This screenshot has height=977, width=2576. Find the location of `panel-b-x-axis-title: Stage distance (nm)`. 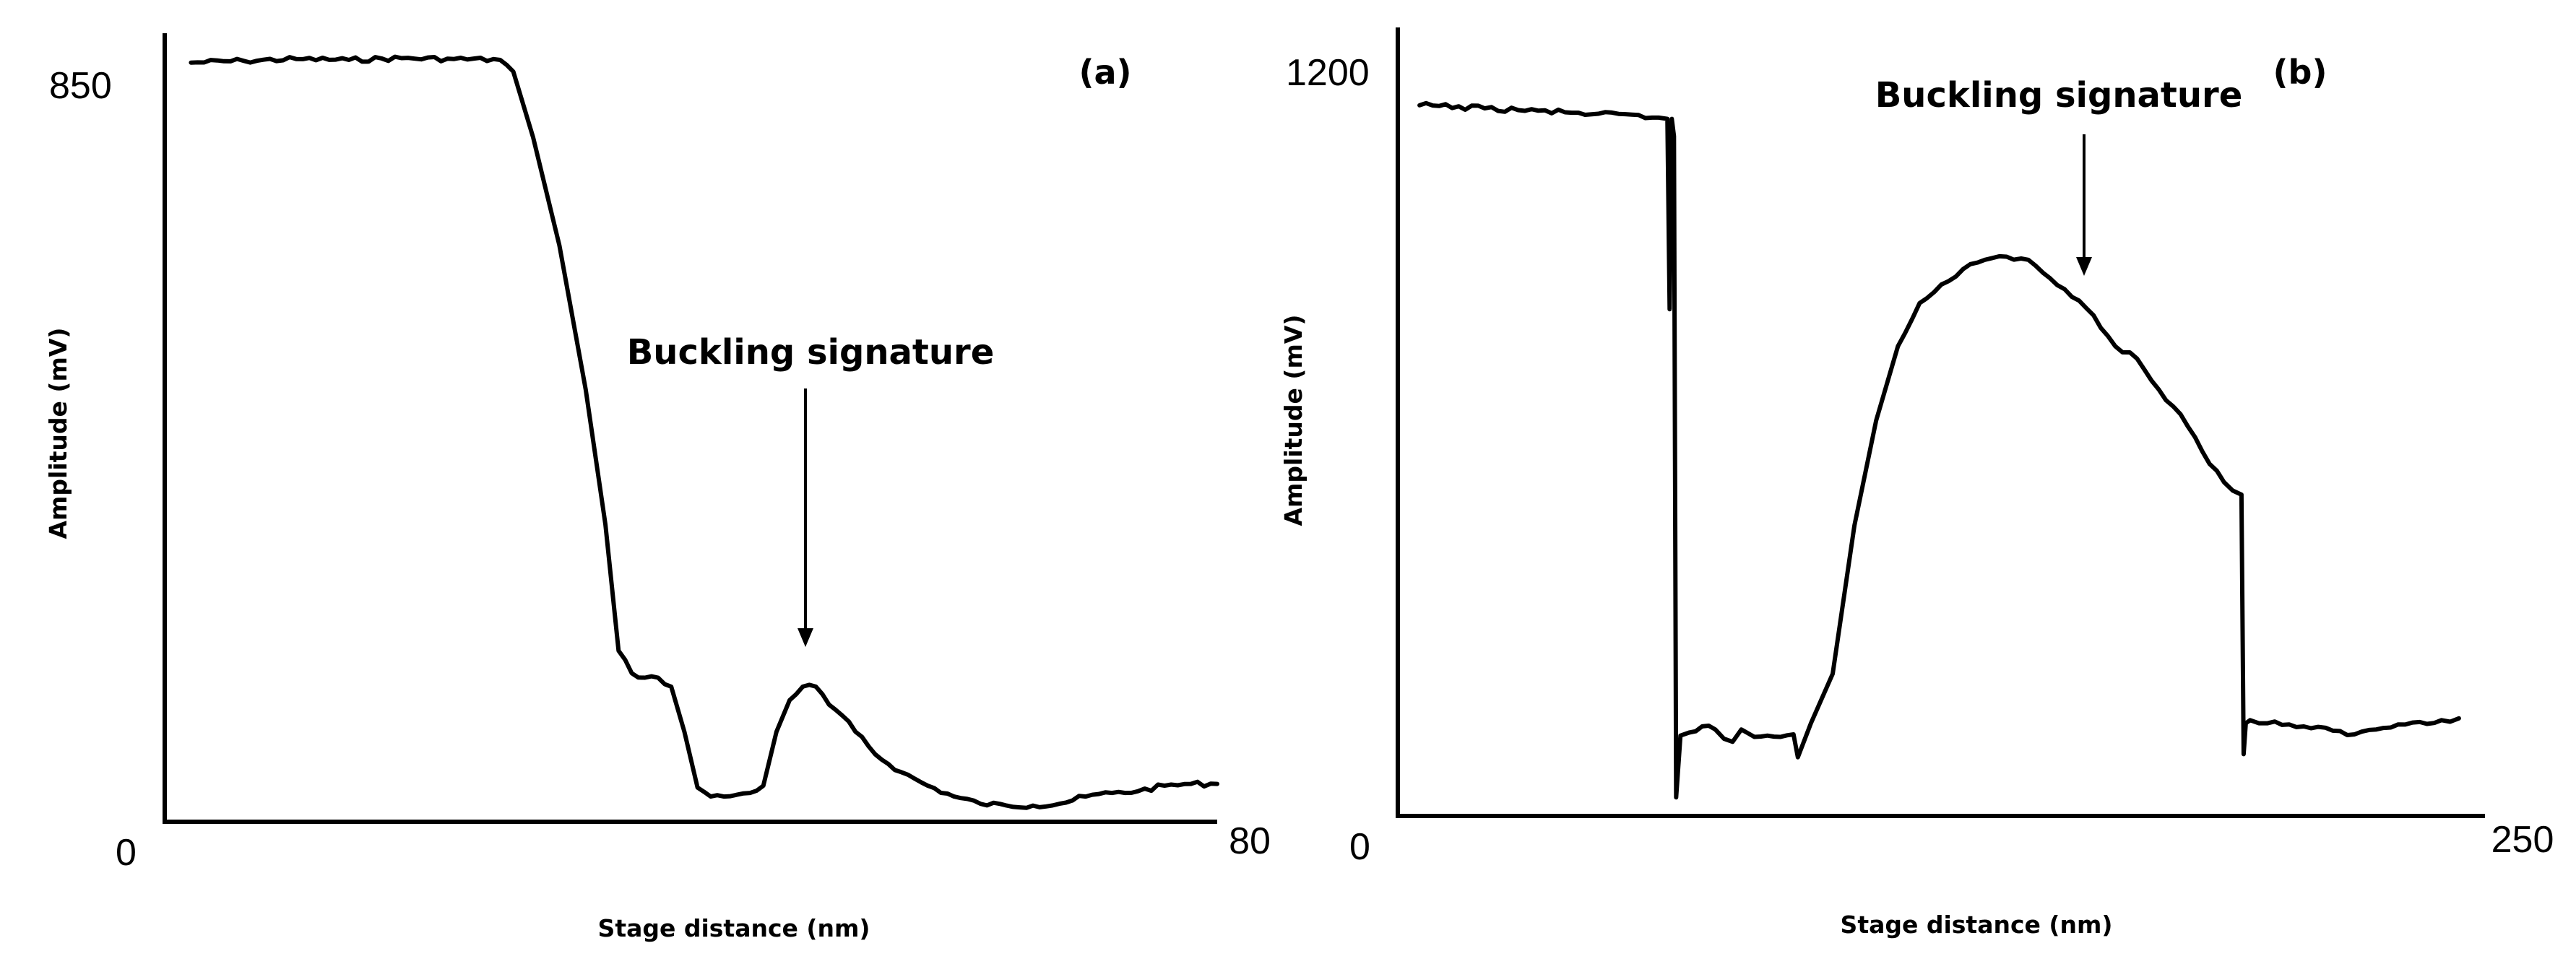

panel-b-x-axis-title: Stage distance (nm) is located at coordinates (1977, 925).